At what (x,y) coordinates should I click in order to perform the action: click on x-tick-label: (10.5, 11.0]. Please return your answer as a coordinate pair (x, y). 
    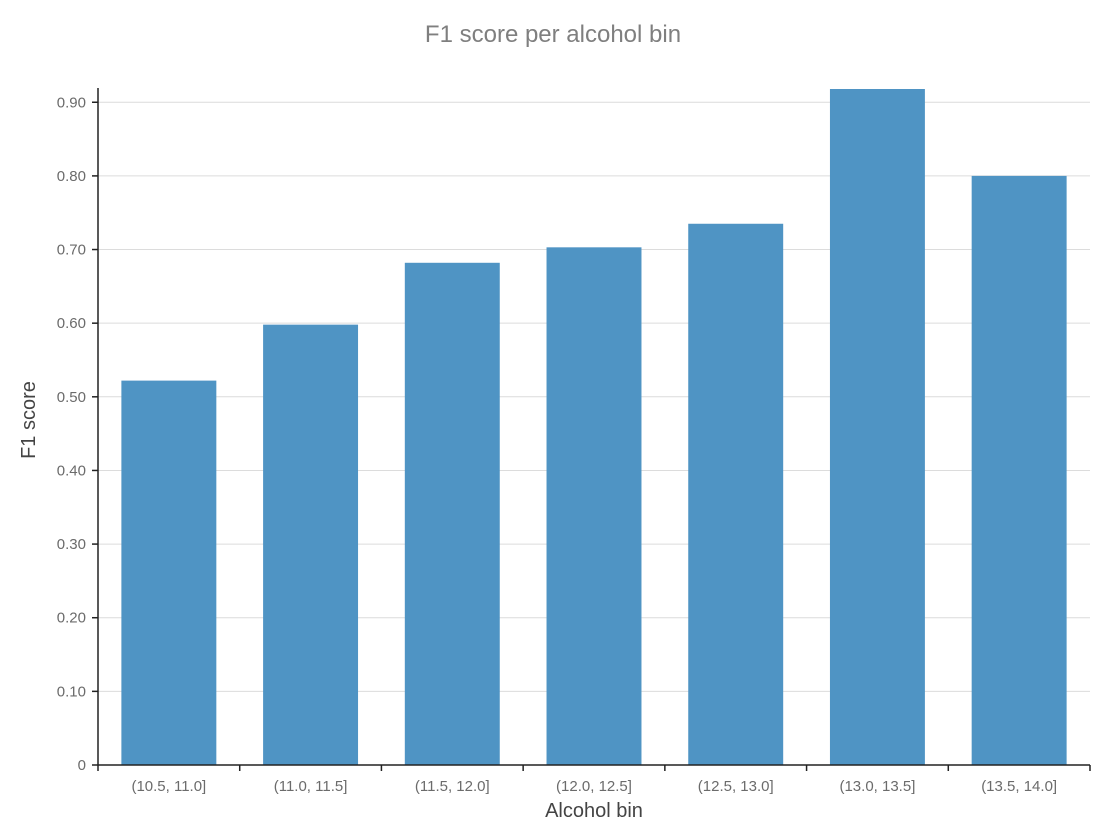
    Looking at the image, I should click on (168, 786).